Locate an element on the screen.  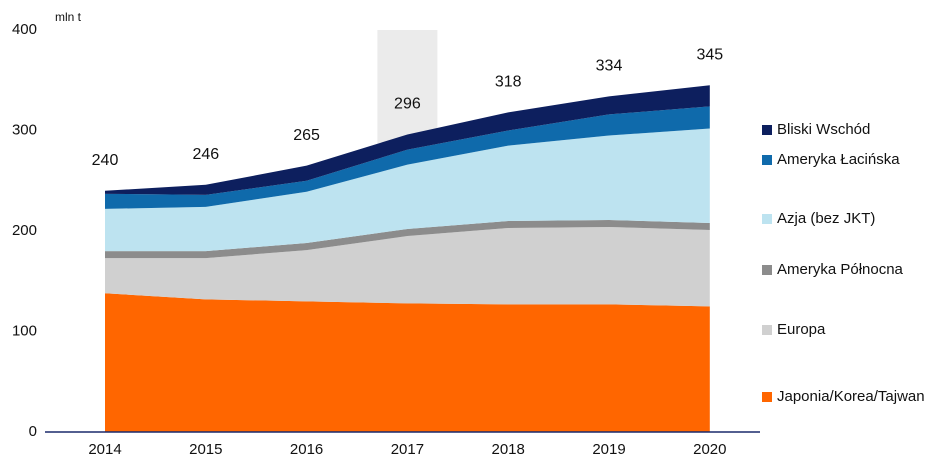
total-label: 246 is located at coordinates (205, 154).